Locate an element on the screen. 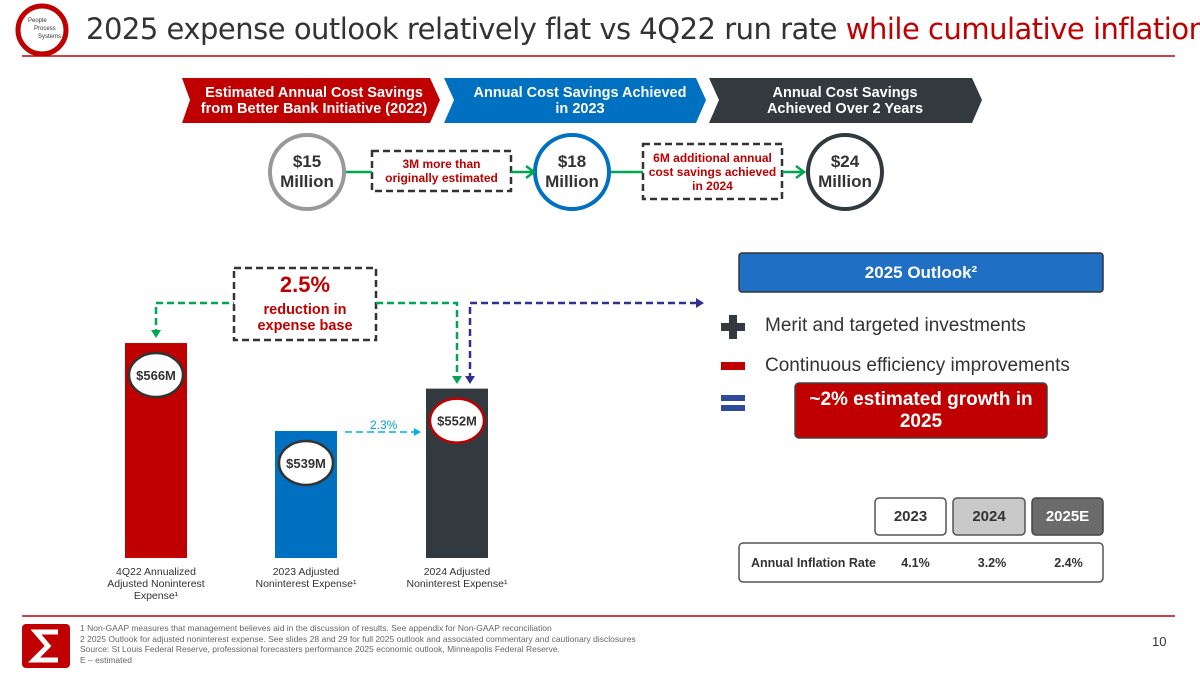 Image resolution: width=1200 pixels, height=675 pixels. rate: 4.1% is located at coordinates (915, 563).